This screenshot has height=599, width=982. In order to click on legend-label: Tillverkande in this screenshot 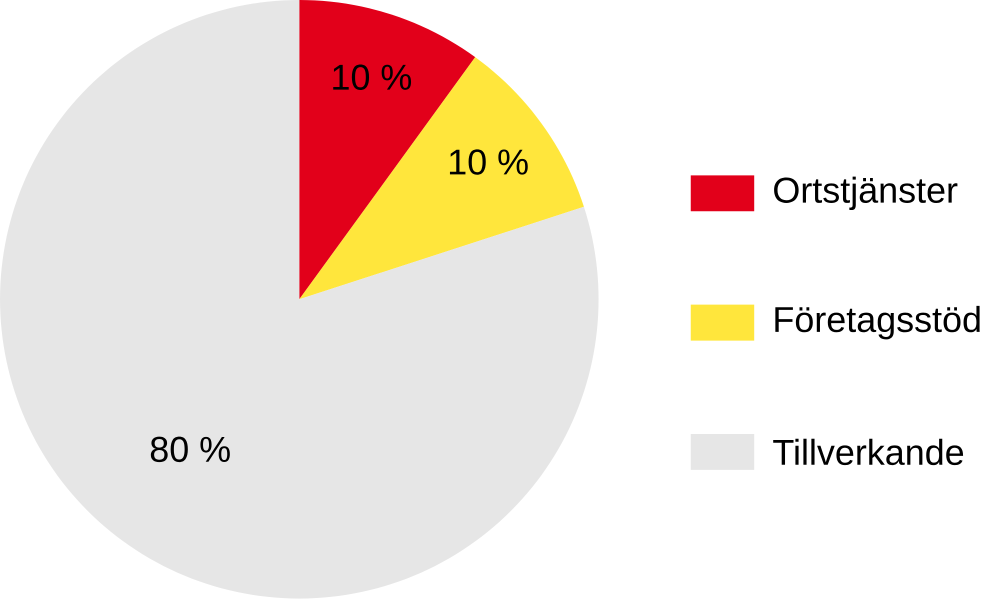, I will do `click(868, 452)`.